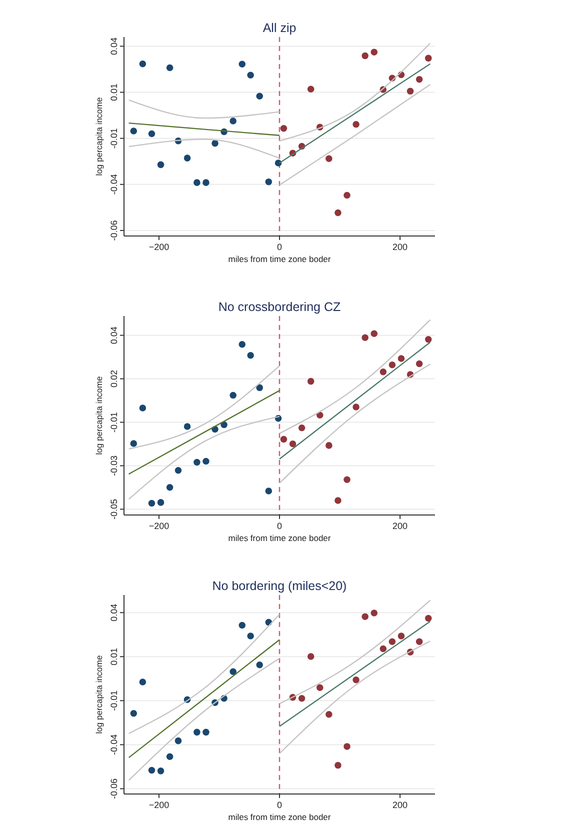 This screenshot has width=583, height=831. Describe the element at coordinates (279, 28) in the screenshot. I see `chart-title: All zip` at that location.